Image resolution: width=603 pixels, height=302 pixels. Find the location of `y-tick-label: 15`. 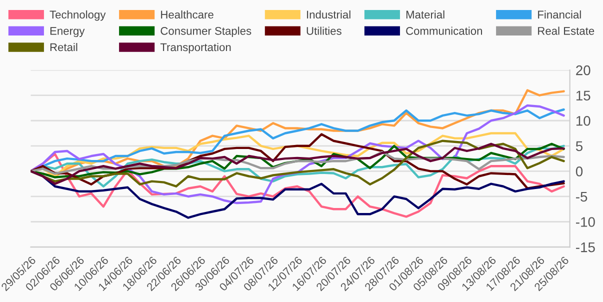

y-tick-label: 15 is located at coordinates (583, 95).